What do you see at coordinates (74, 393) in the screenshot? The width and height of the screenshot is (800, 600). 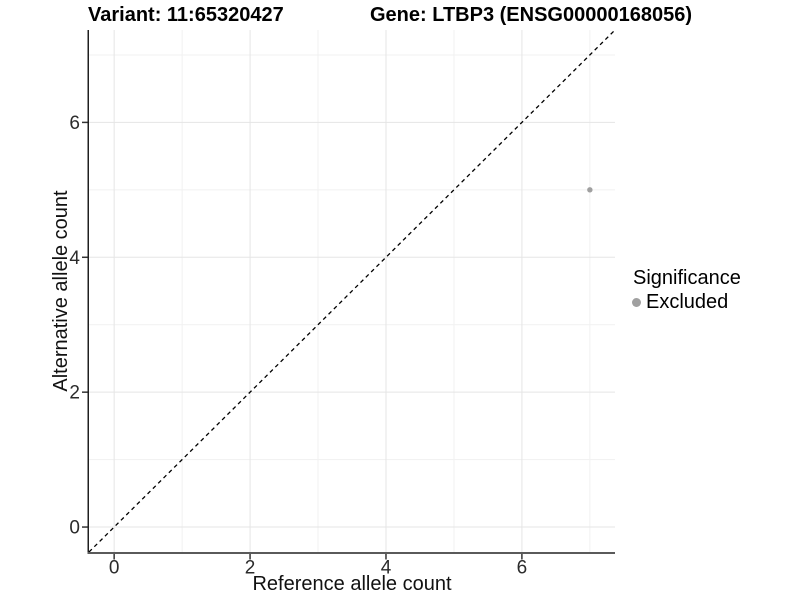 I see `y-tick-label: 2` at bounding box center [74, 393].